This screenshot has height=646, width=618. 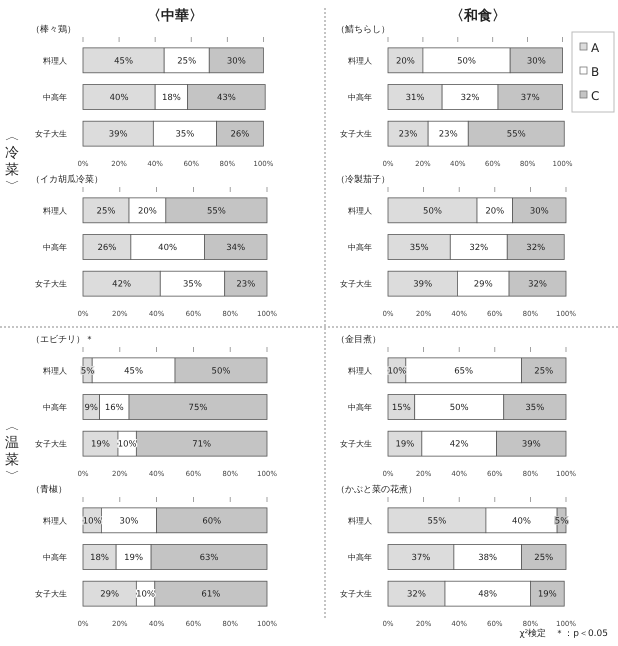 What do you see at coordinates (67, 179) in the screenshot?
I see `chart-title: （イカ胡瓜冷菜）` at bounding box center [67, 179].